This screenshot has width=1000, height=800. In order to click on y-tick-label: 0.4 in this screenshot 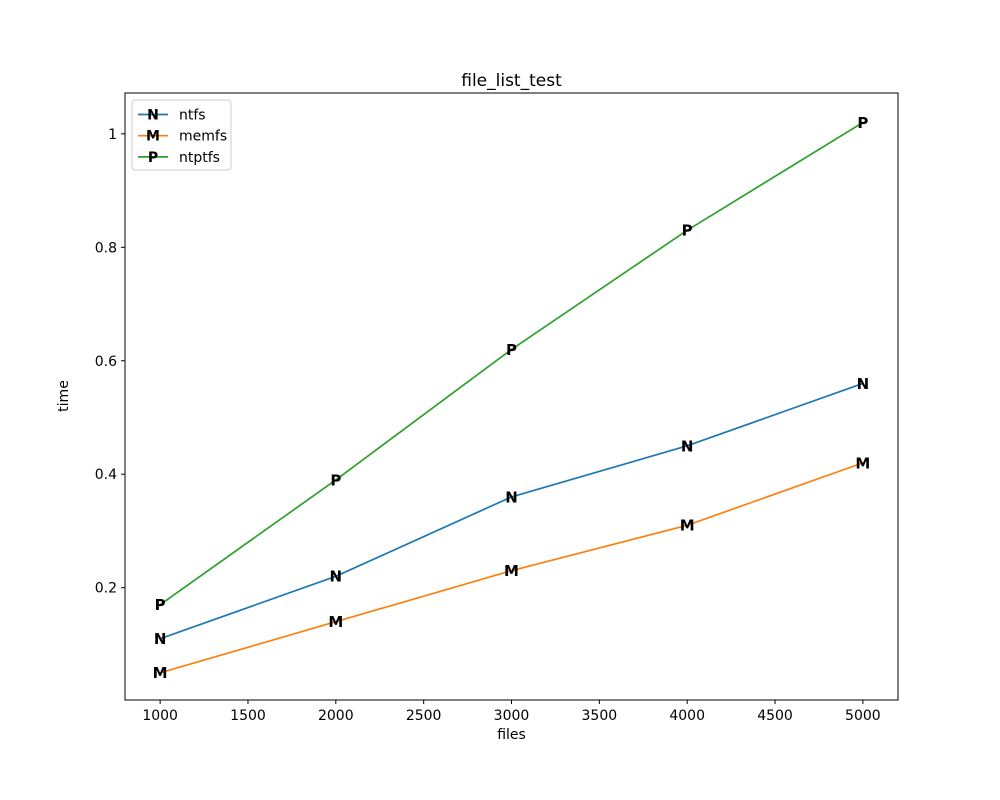, I will do `click(106, 475)`.